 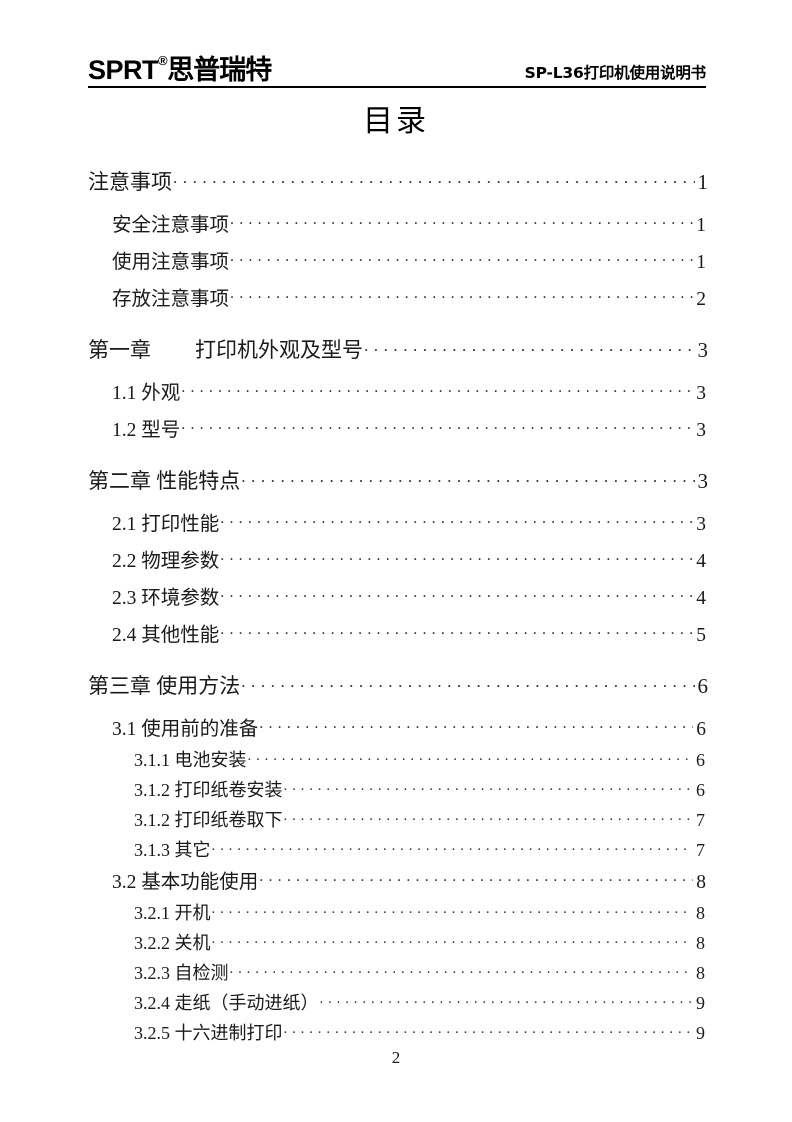 I want to click on brand-latin-text: SPRT, so click(x=123, y=70).